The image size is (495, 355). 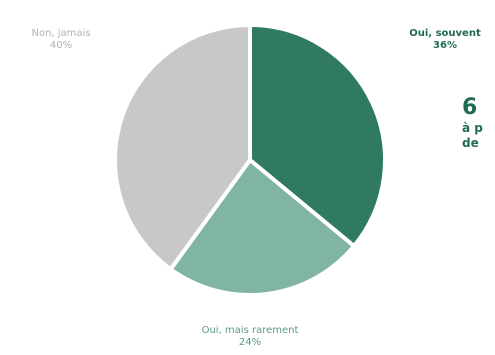 I want to click on slice-label-oui-souvent: Oui, souvent 36%, so click(x=435, y=40).